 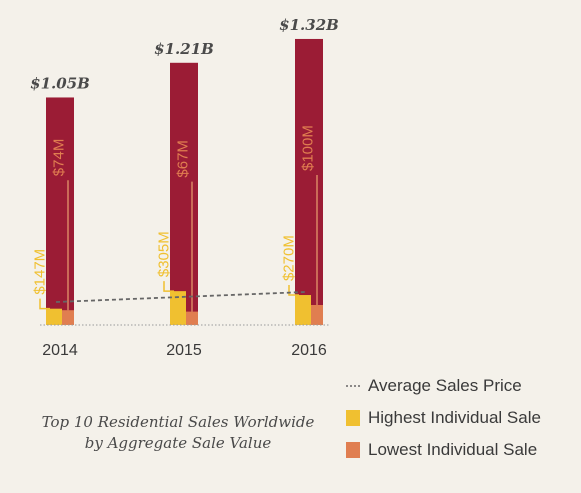 I want to click on legend-item-highest: Highest Individual Sale, so click(x=443, y=418).